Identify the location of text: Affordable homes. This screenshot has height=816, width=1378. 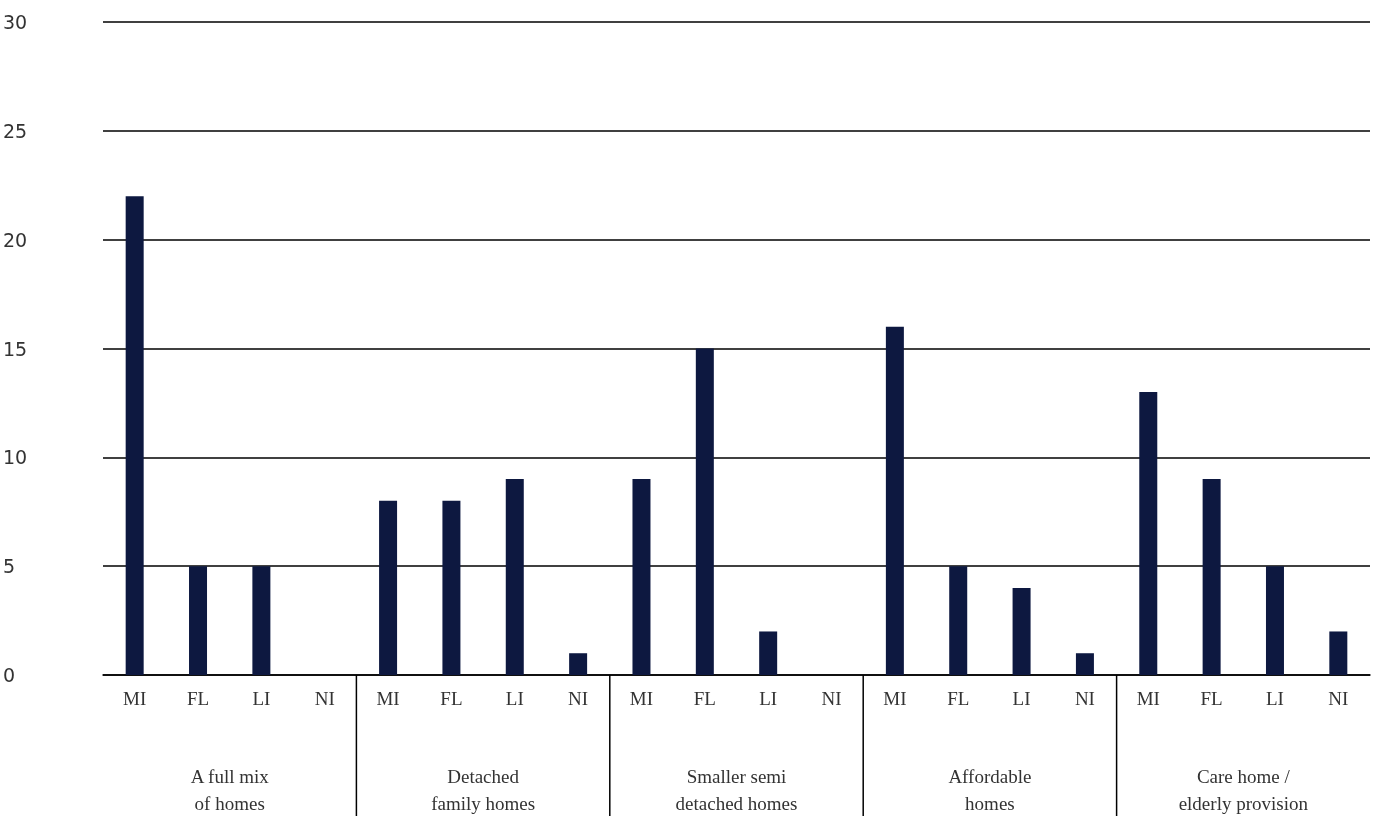
(990, 790).